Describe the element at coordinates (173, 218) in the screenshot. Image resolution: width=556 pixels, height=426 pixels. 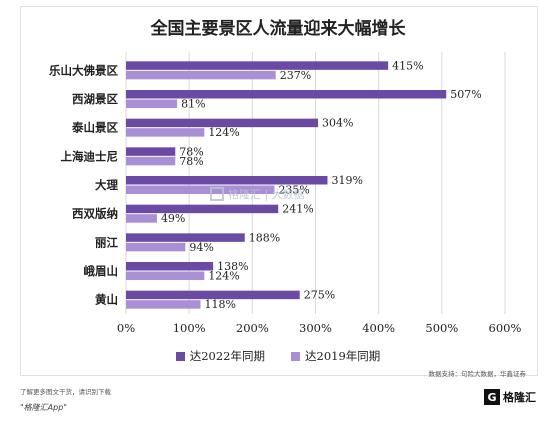
I see `data-label-2019: 49%` at that location.